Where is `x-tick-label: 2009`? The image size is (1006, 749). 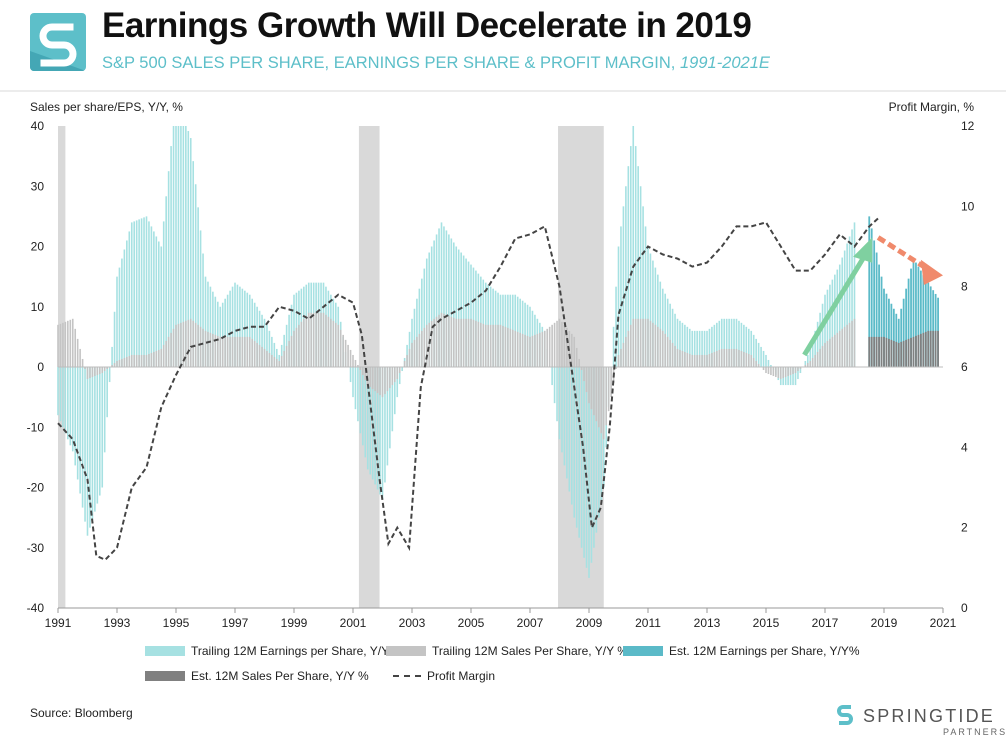 x-tick-label: 2009 is located at coordinates (589, 623).